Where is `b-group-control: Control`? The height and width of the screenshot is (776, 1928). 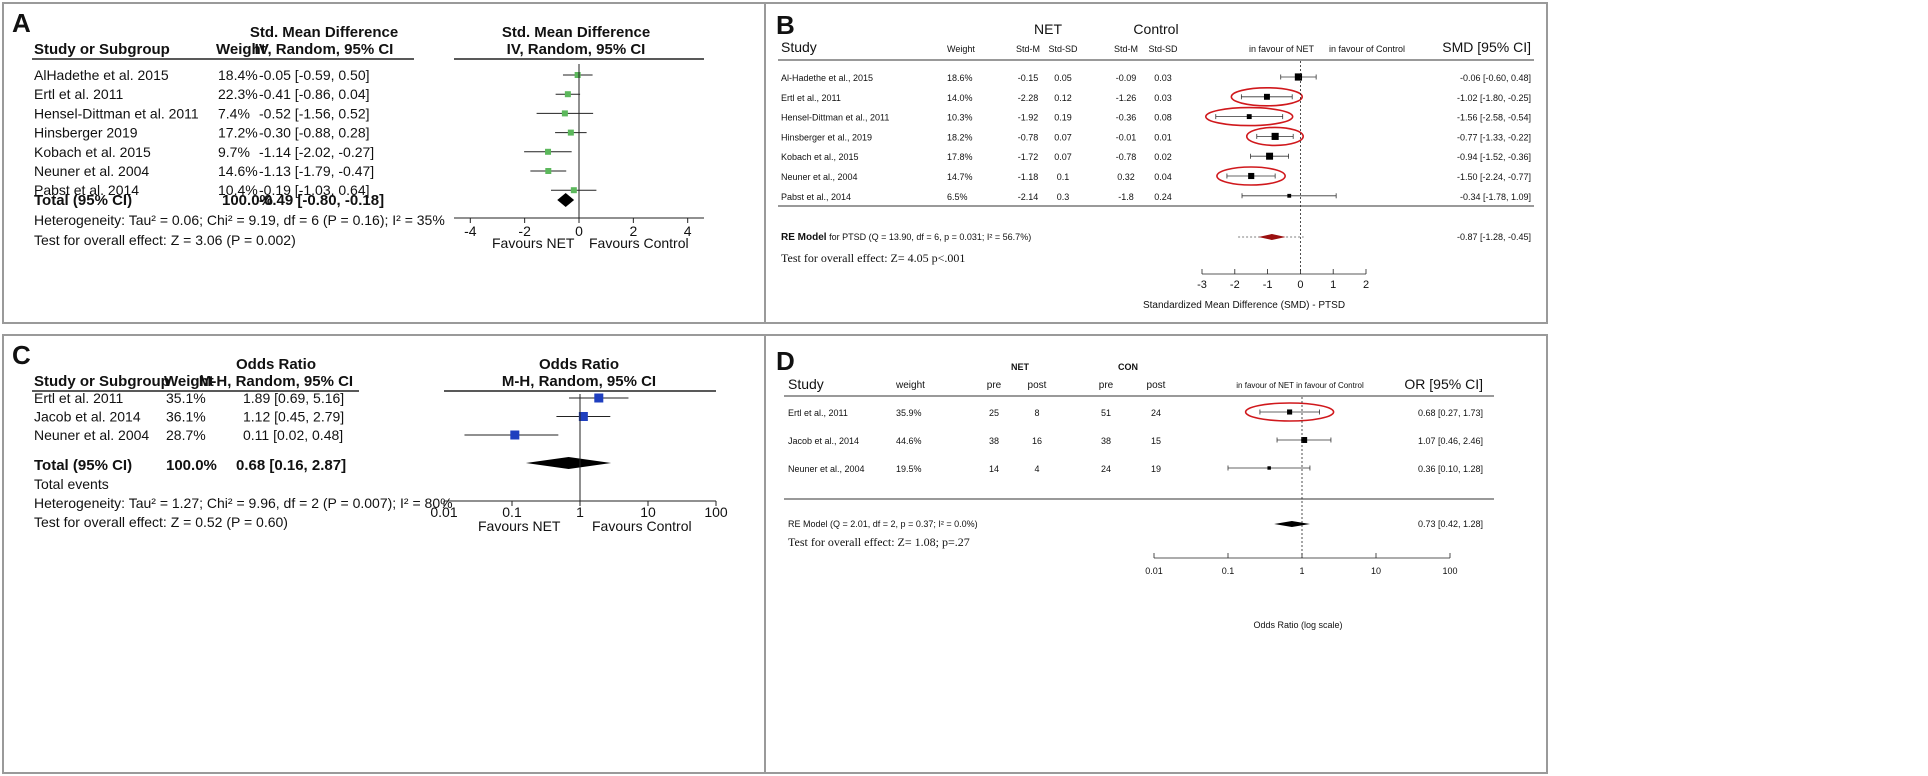 b-group-control: Control is located at coordinates (1155, 29).